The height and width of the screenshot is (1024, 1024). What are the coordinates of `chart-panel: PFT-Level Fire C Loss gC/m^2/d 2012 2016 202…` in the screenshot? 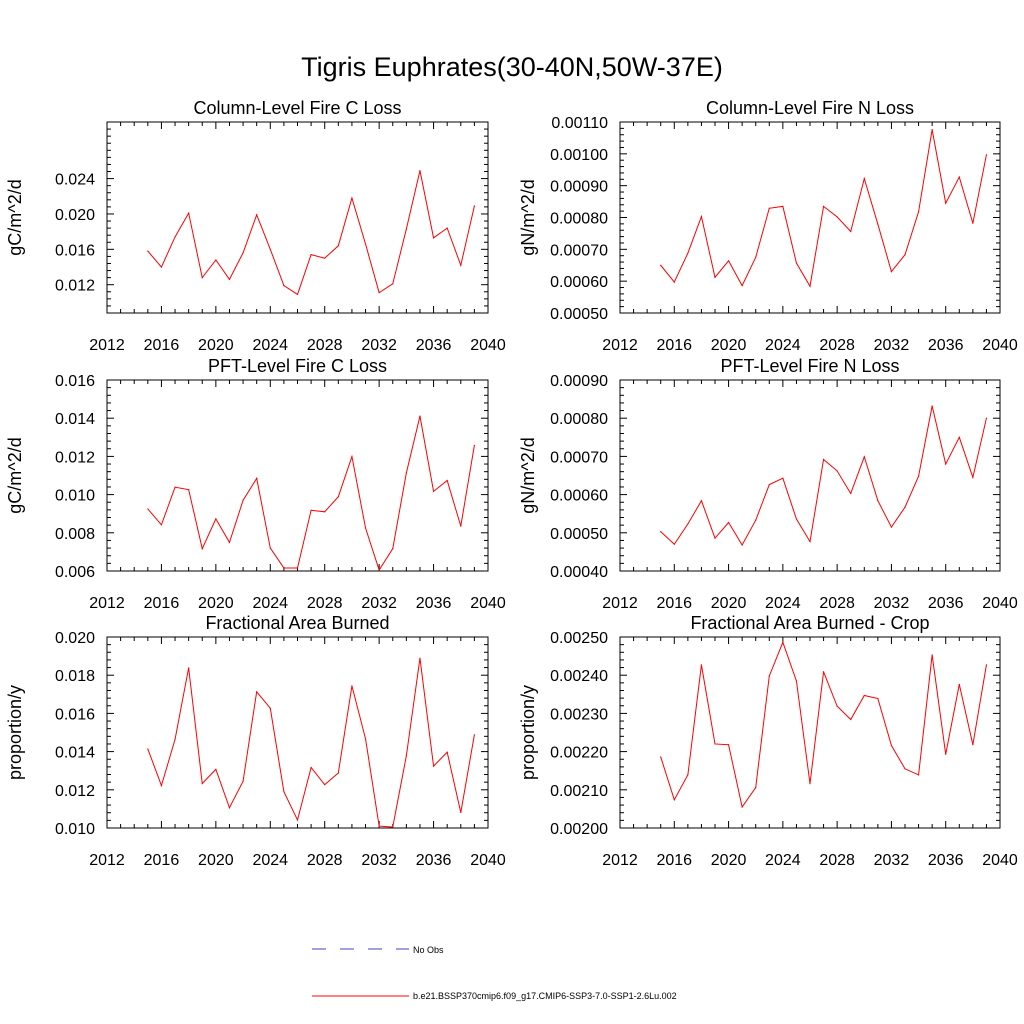 It's located at (255, 484).